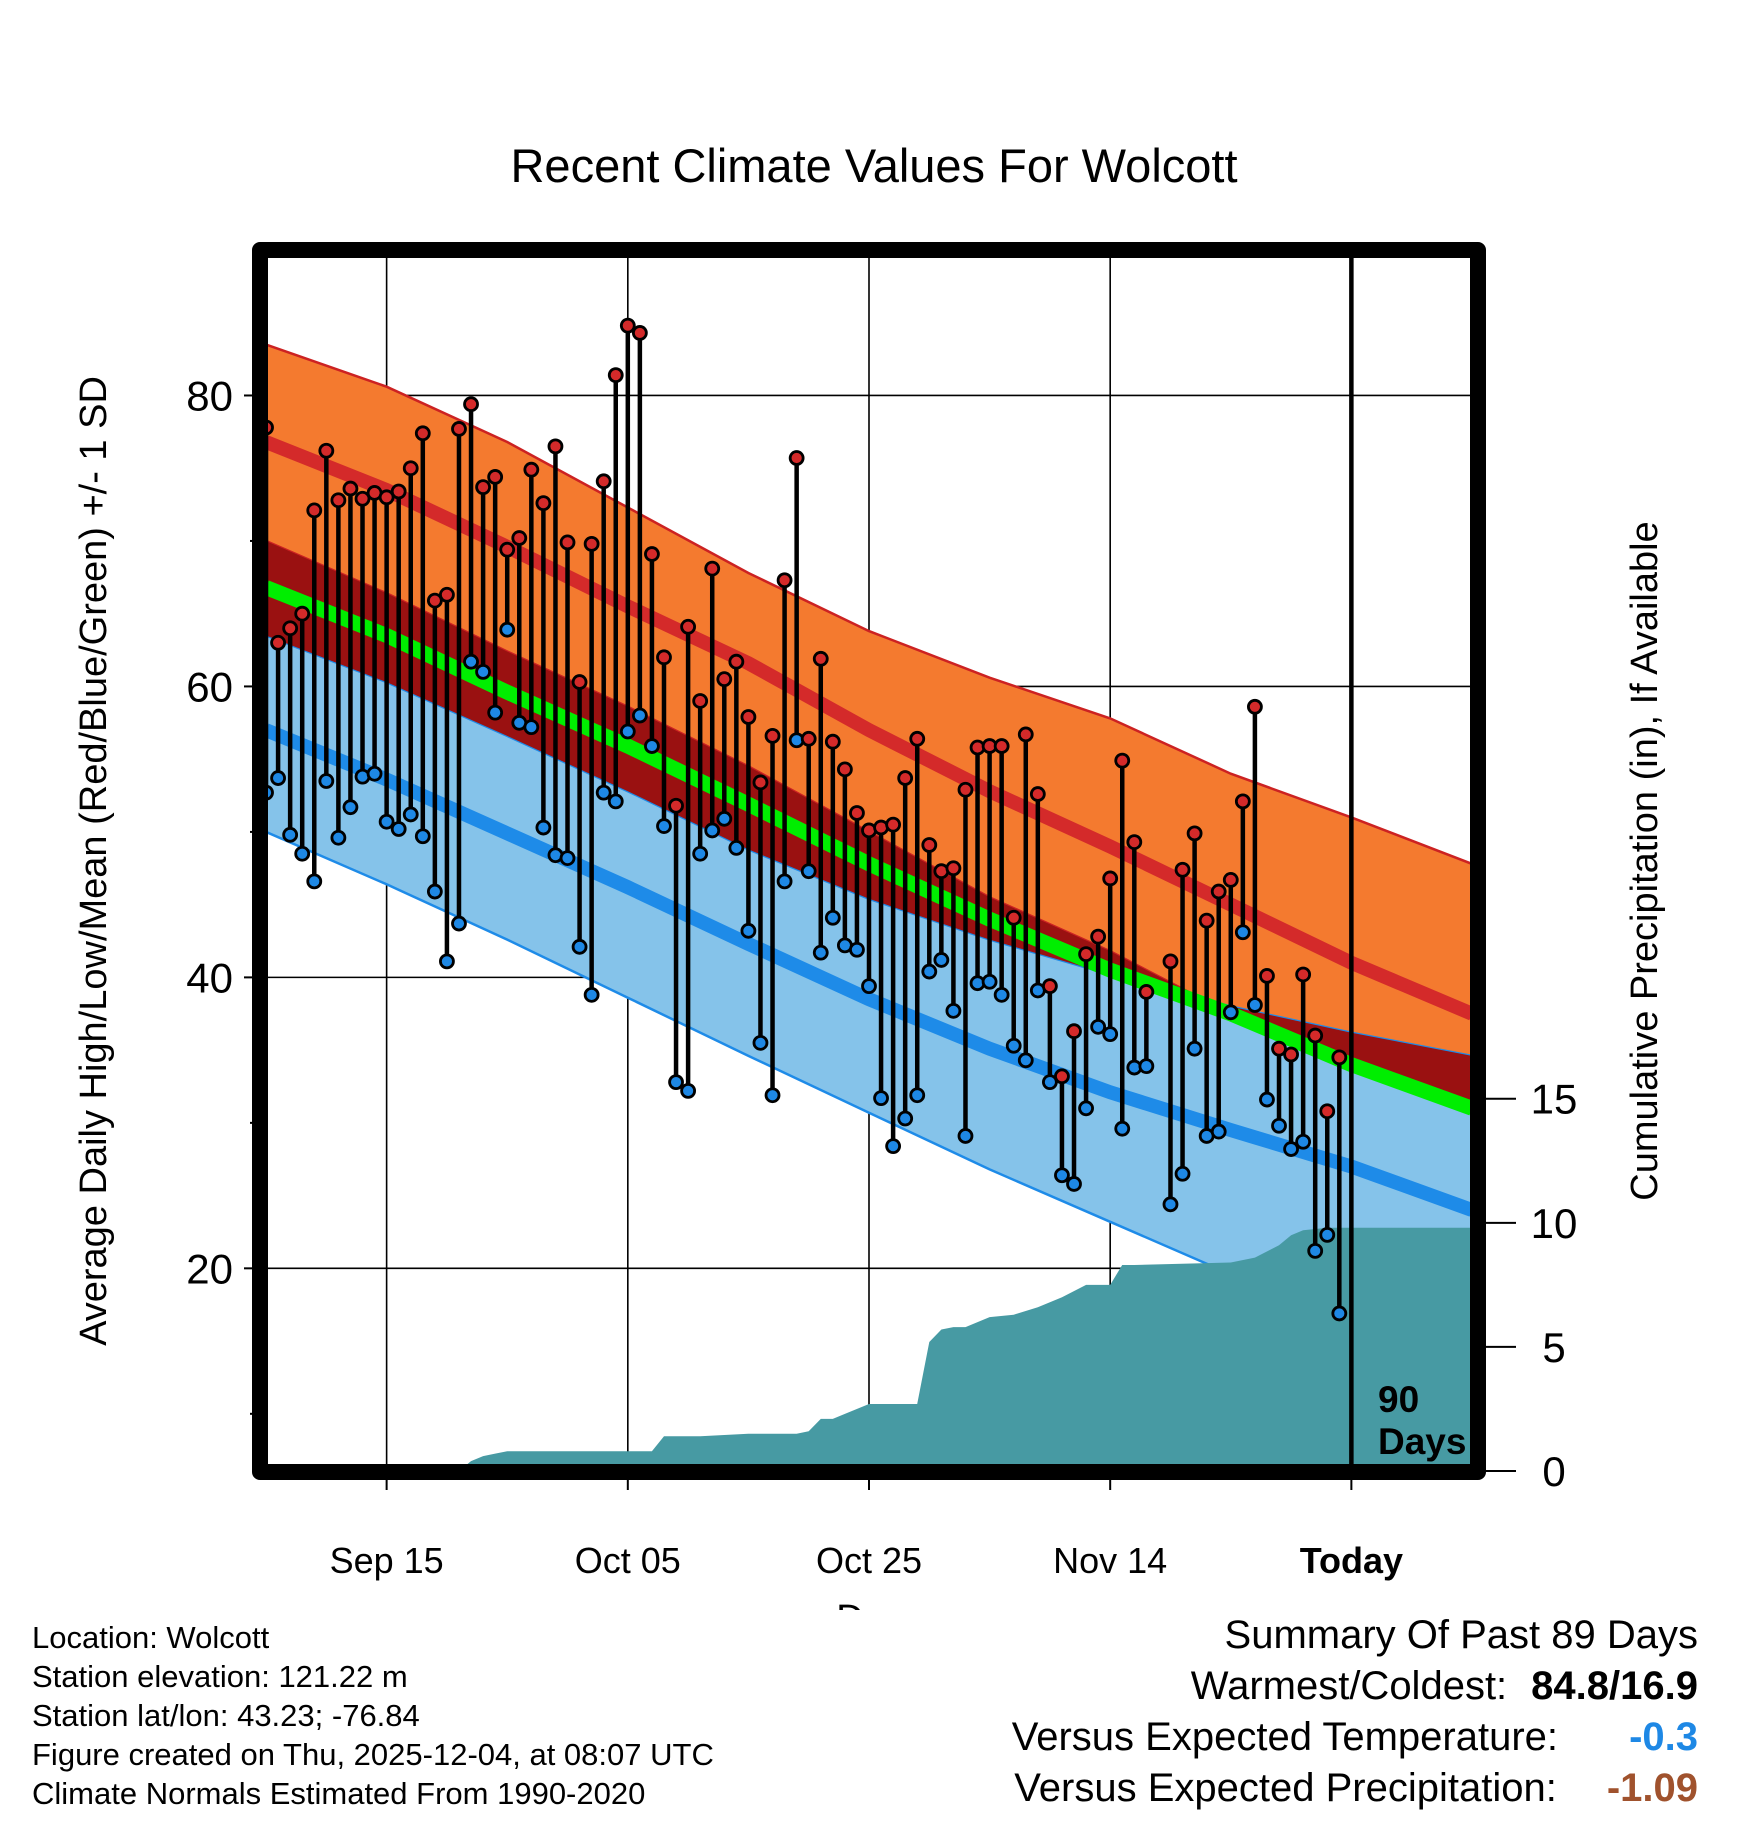 The image size is (1748, 1828). What do you see at coordinates (1553, 1471) in the screenshot?
I see `y2-tick-label: 0` at bounding box center [1553, 1471].